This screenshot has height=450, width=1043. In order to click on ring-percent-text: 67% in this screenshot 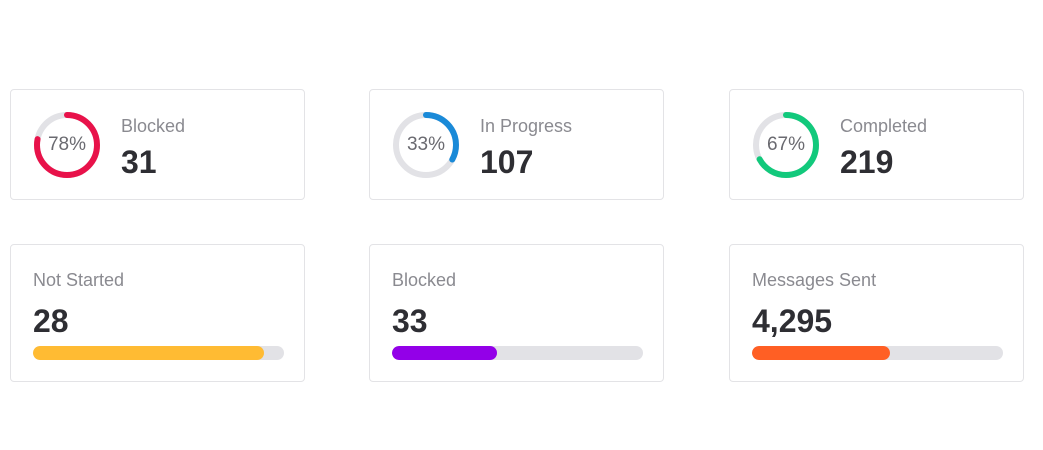, I will do `click(786, 144)`.